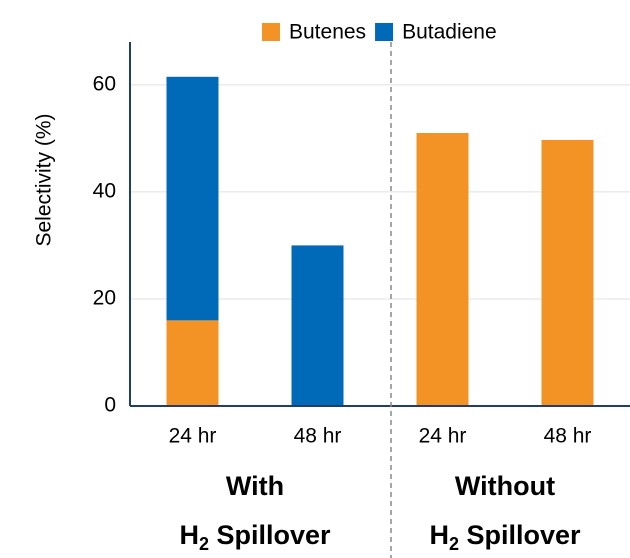  What do you see at coordinates (110, 405) in the screenshot?
I see `y-tick-label: 0` at bounding box center [110, 405].